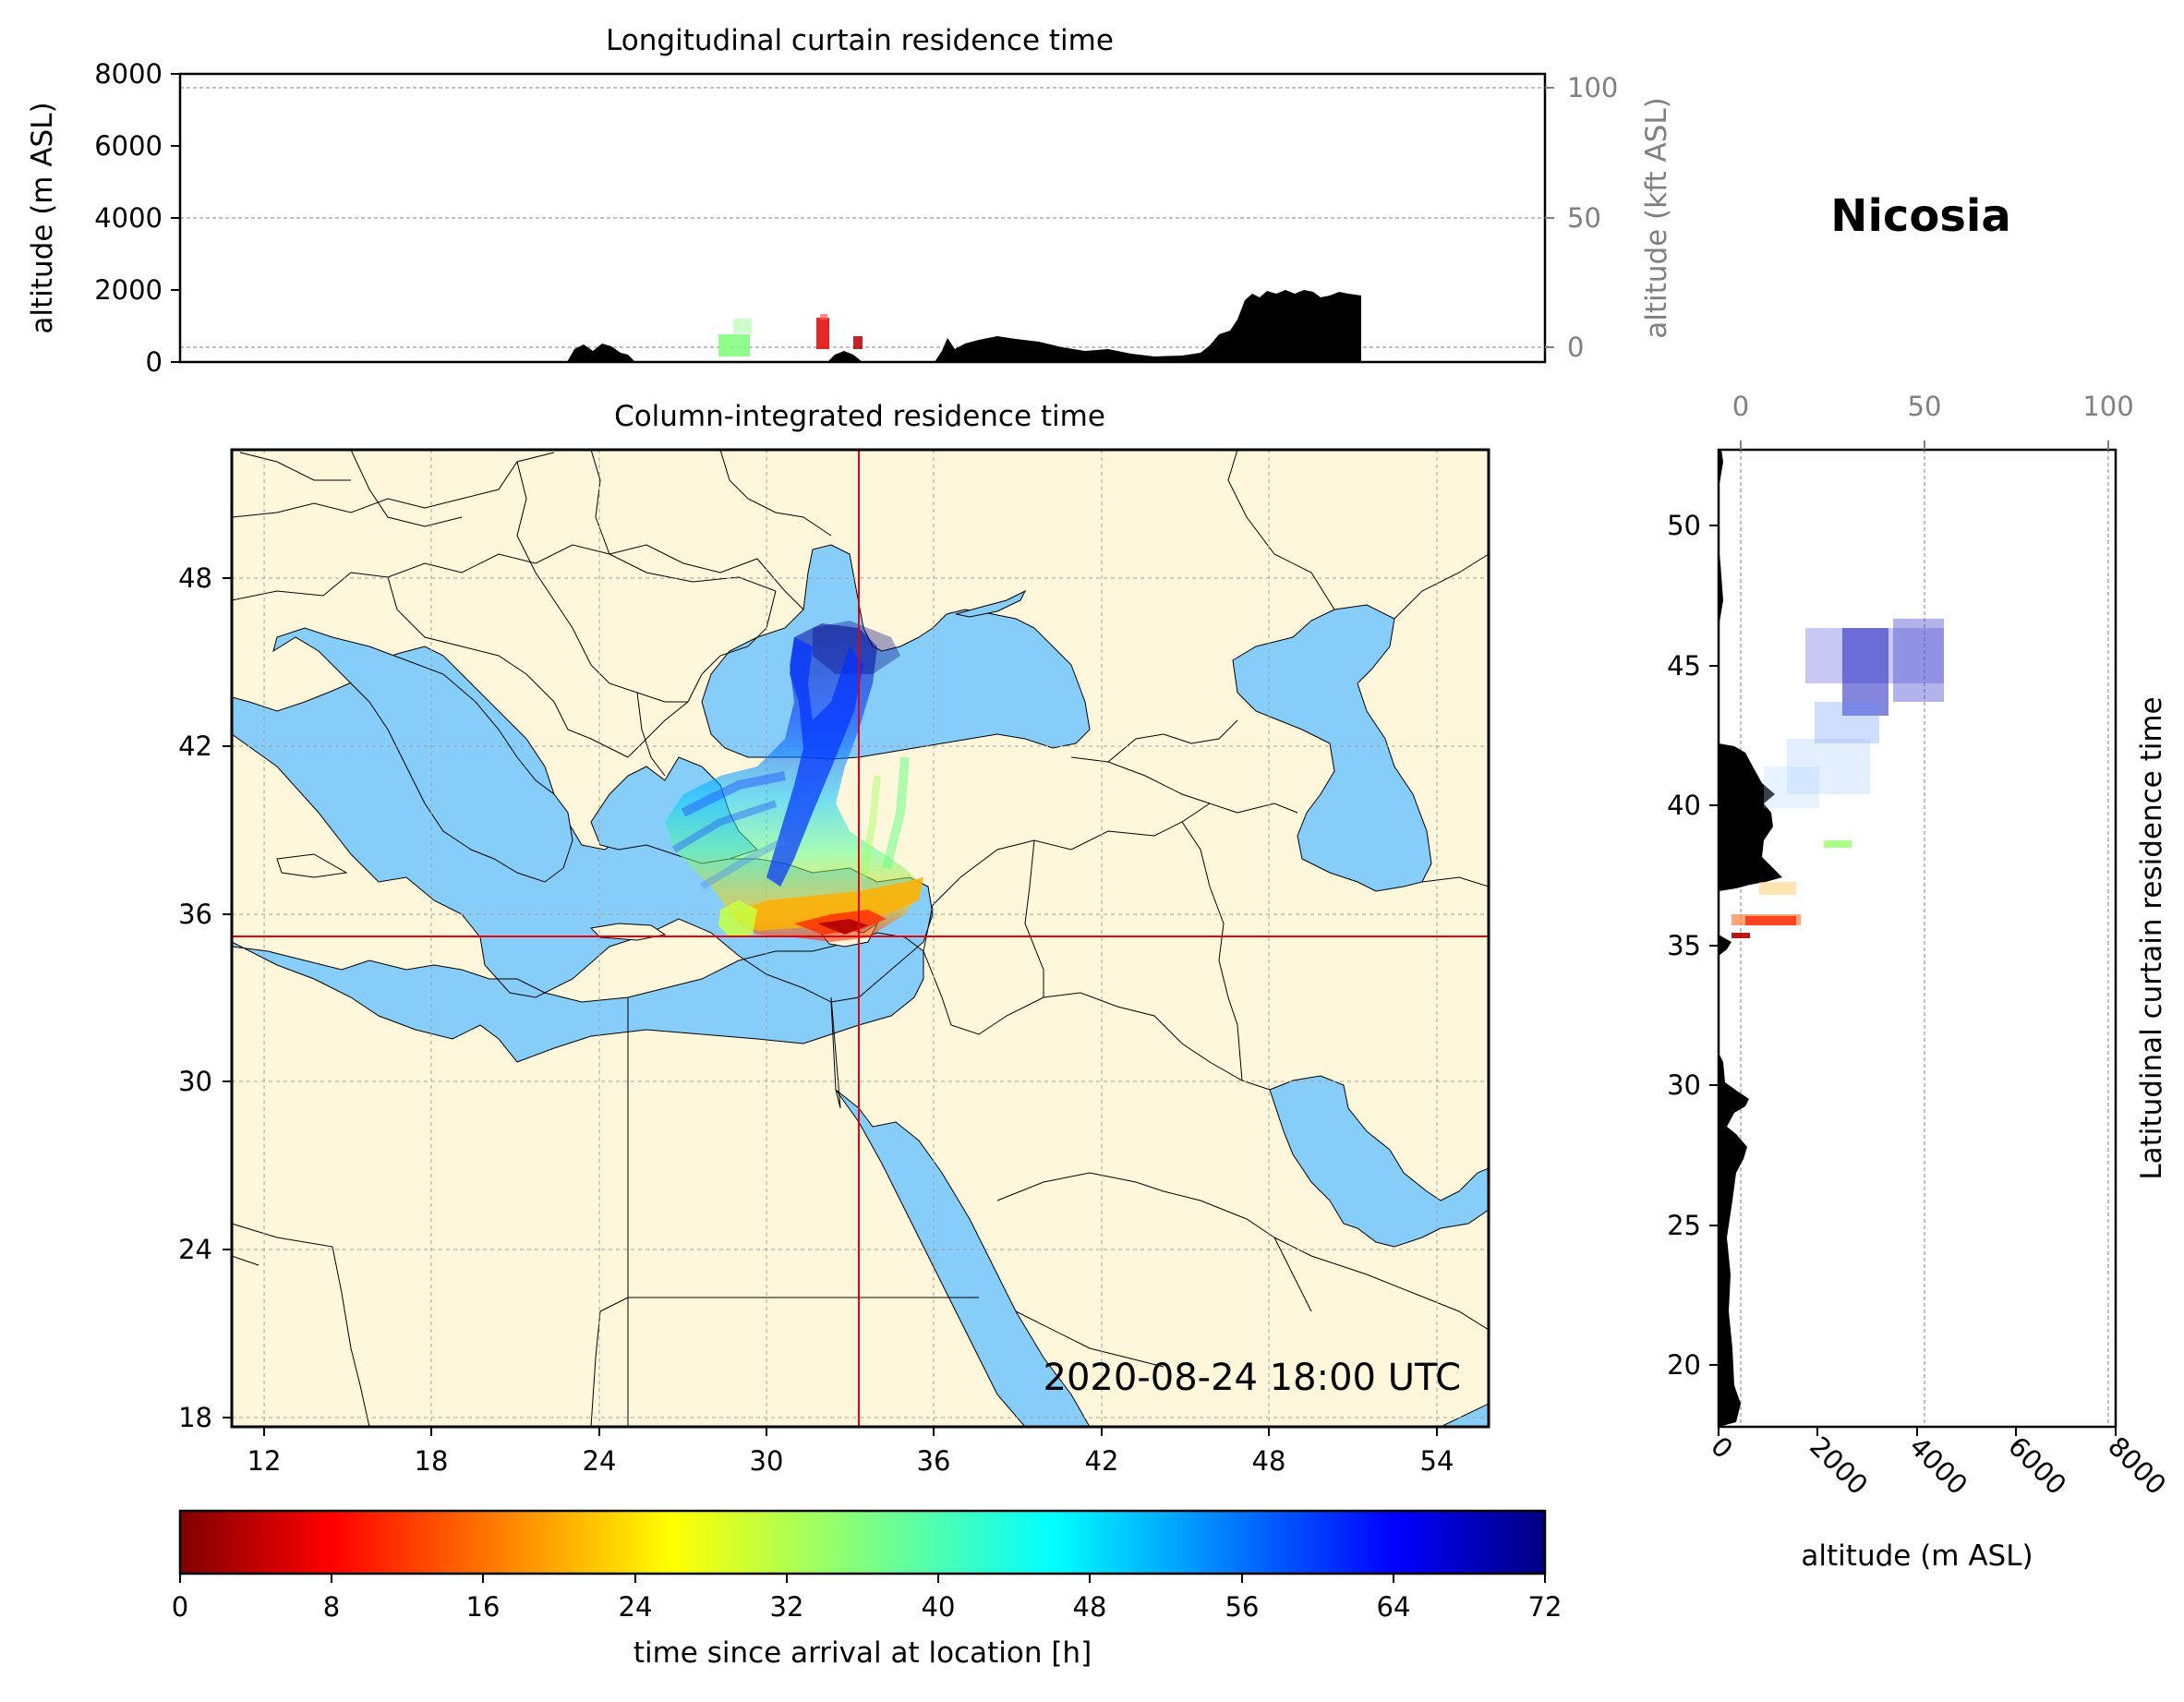 The image size is (2184, 1702). What do you see at coordinates (128, 146) in the screenshot?
I see `top-left-tick: 6000` at bounding box center [128, 146].